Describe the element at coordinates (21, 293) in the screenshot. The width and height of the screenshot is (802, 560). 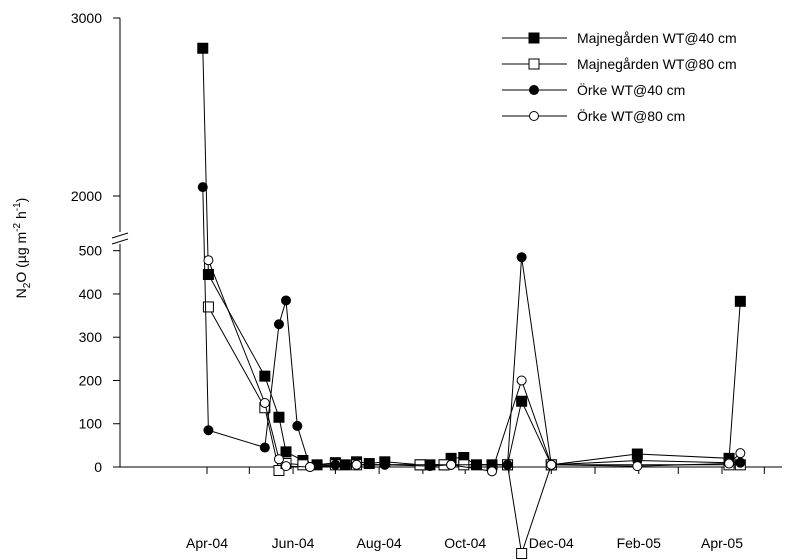
I see `y-axis-label-n: N` at that location.